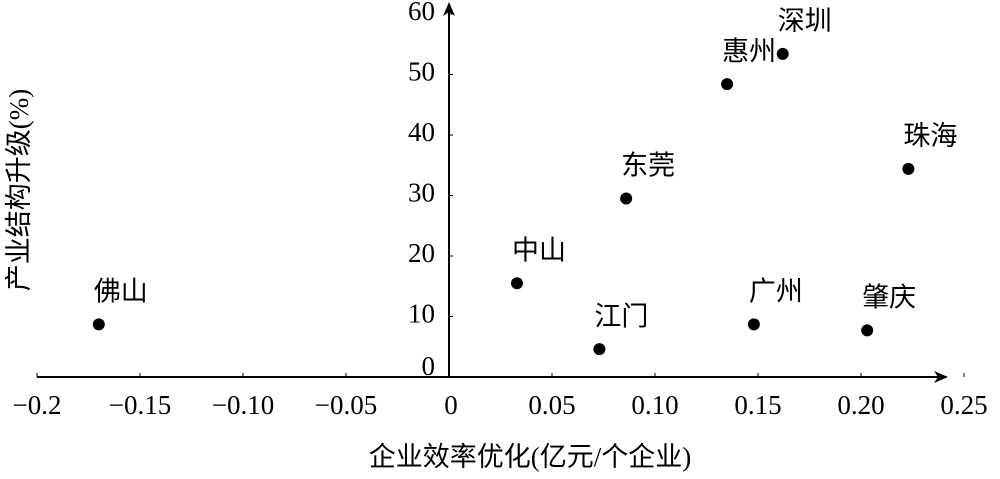 The image size is (1000, 479). What do you see at coordinates (749, 51) in the screenshot?
I see `point-label: 惠州` at bounding box center [749, 51].